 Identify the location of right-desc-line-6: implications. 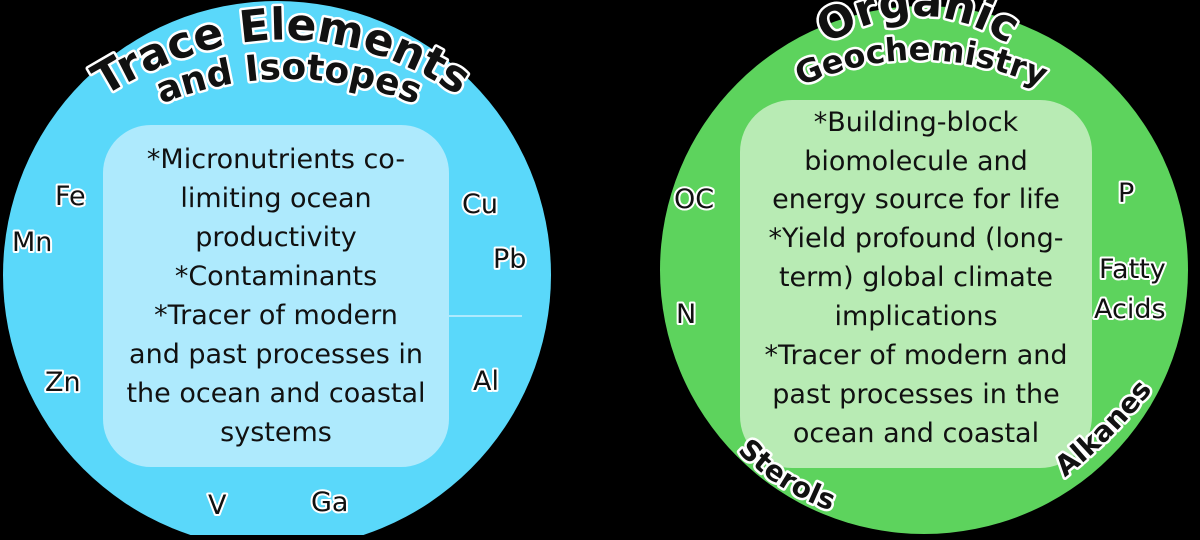
(915, 316).